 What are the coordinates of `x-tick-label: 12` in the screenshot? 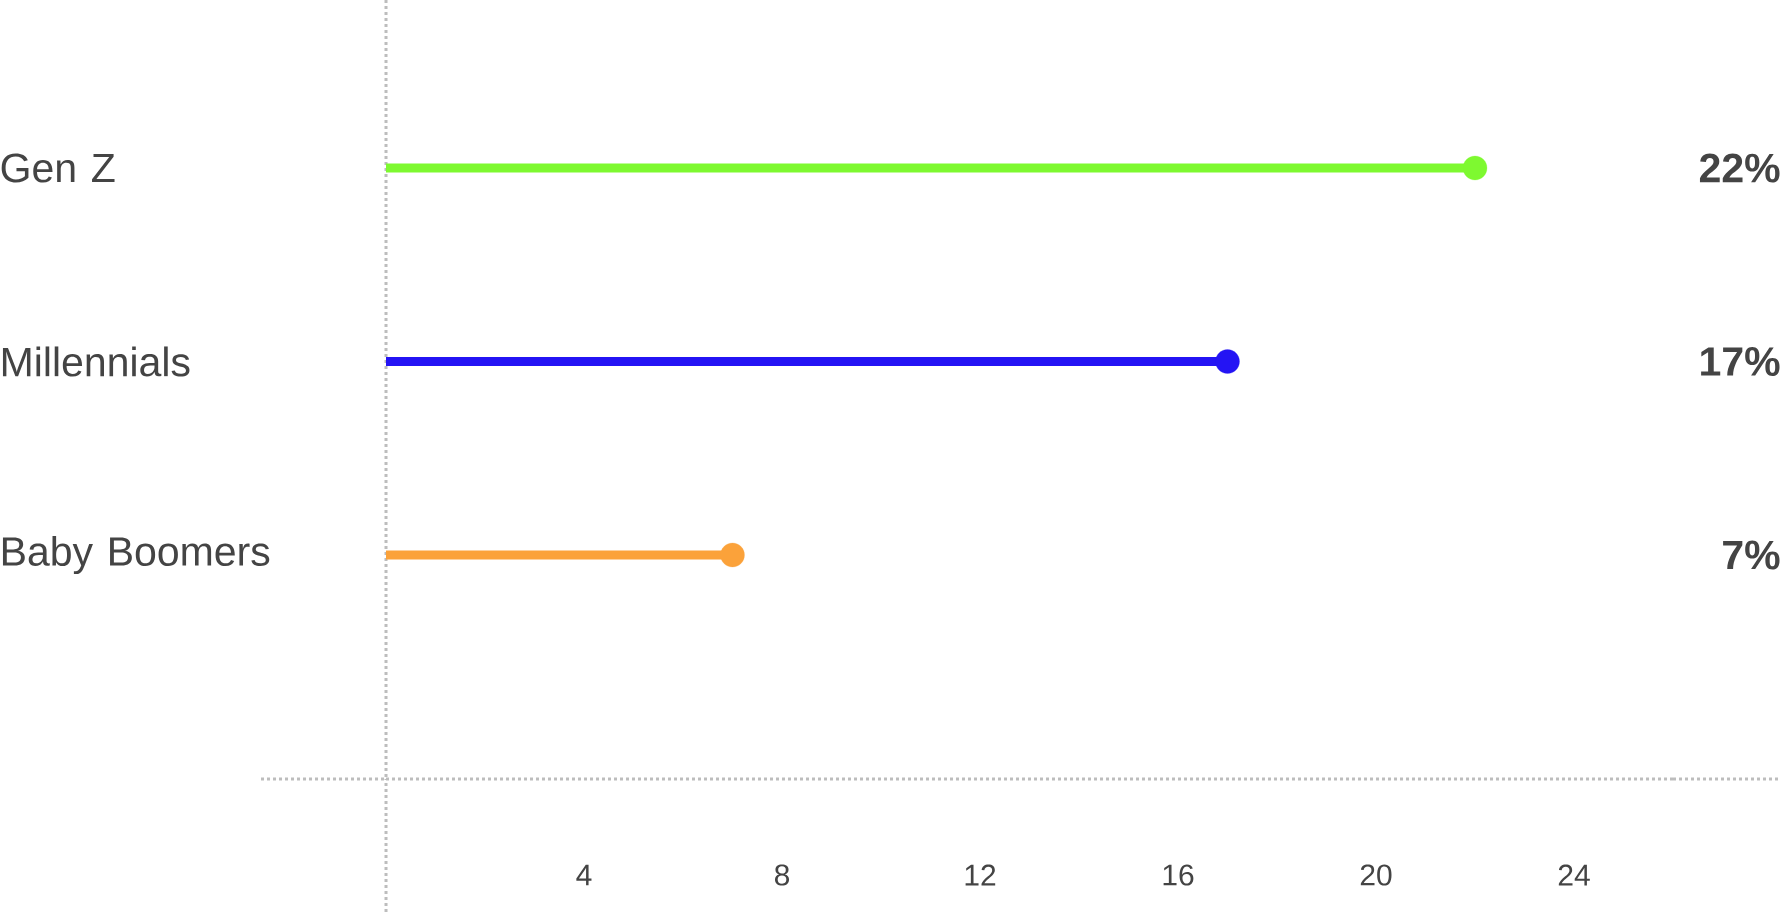 It's located at (980, 875).